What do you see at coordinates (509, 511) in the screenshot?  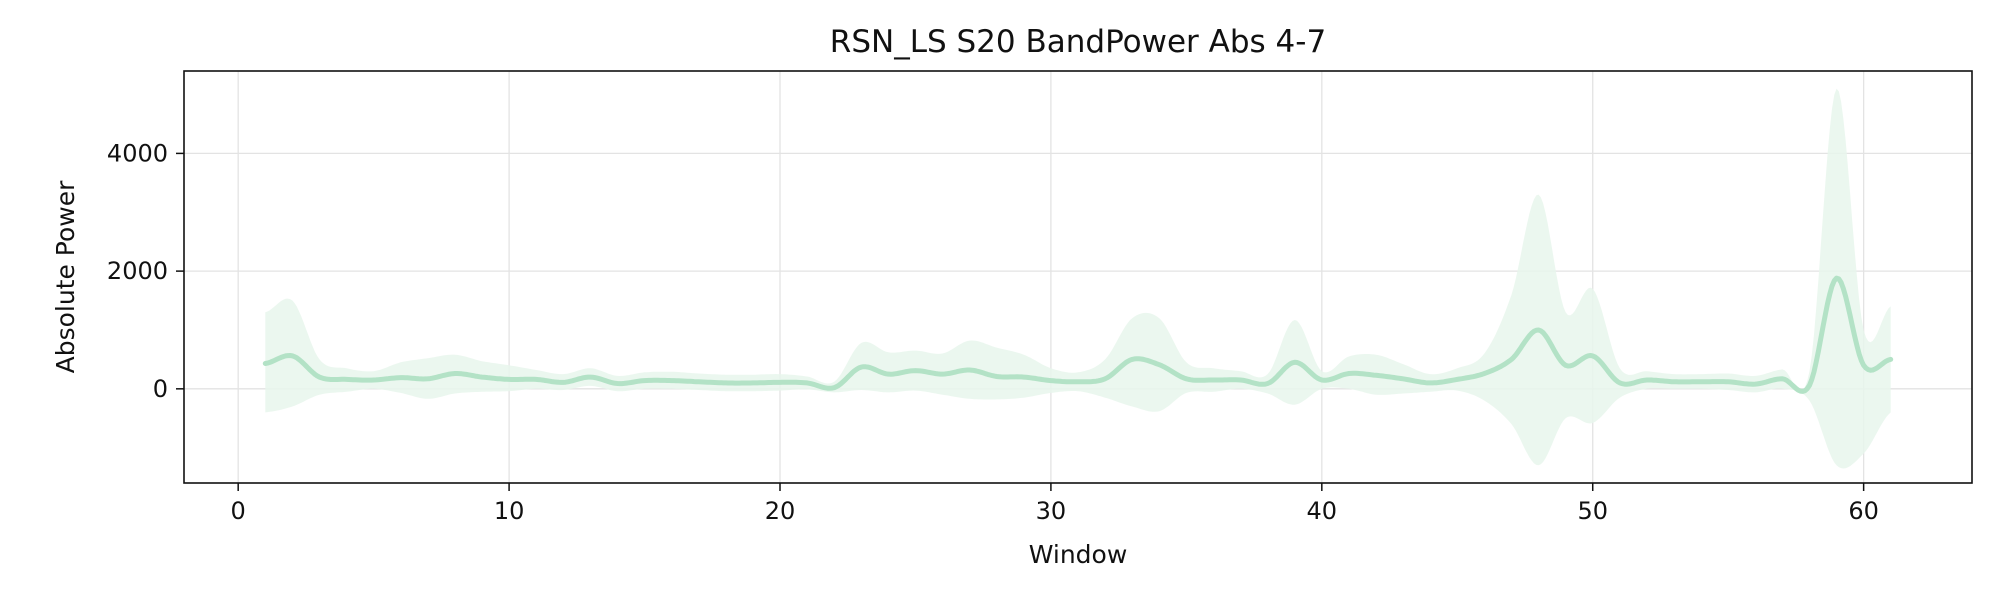 I see `x-tick-label: 10` at bounding box center [509, 511].